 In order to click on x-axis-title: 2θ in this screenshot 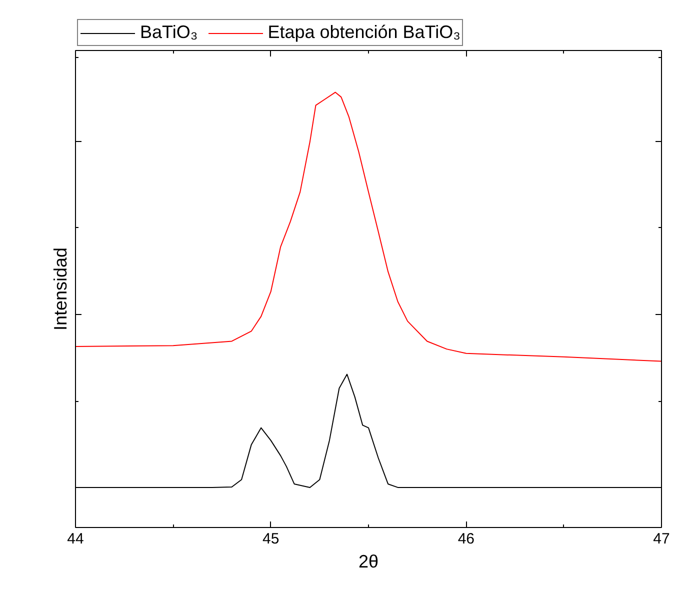, I will do `click(368, 562)`.